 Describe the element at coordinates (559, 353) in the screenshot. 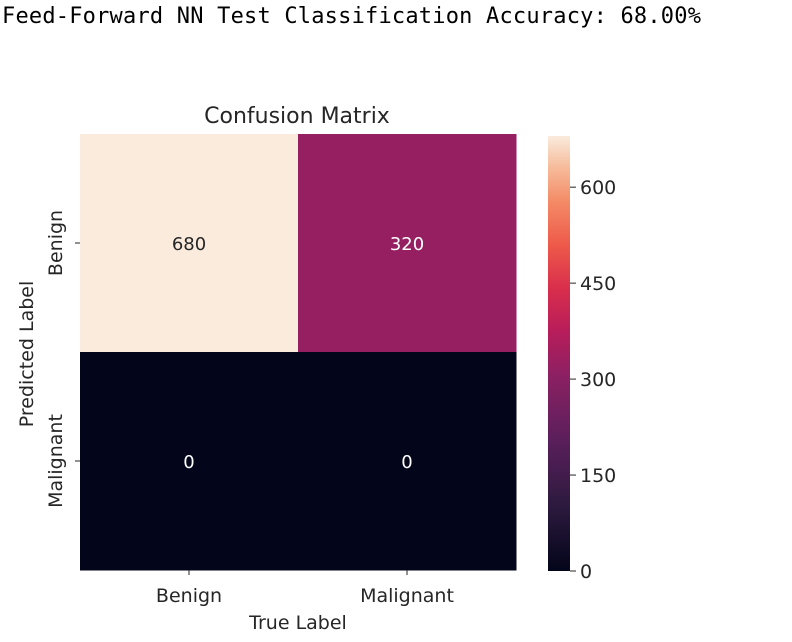

I see `colorbar-gradient` at that location.